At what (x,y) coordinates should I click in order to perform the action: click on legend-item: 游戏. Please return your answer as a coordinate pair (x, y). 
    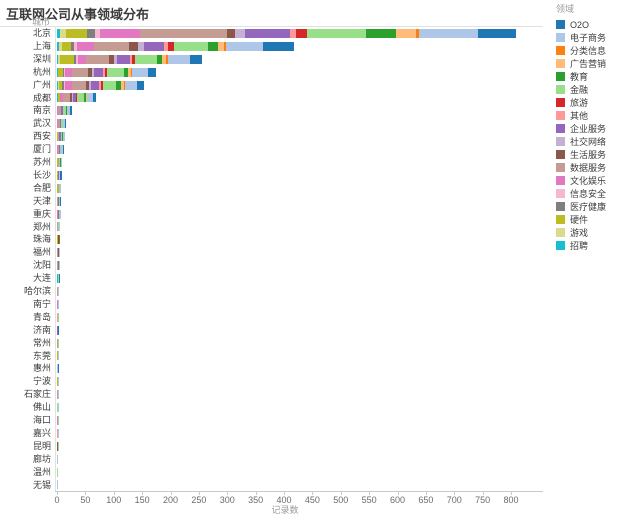
    Looking at the image, I should click on (598, 232).